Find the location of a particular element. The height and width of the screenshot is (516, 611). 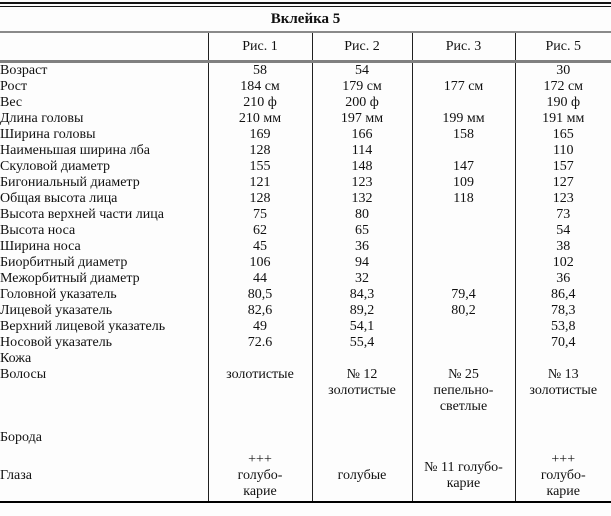

table-row: Биорбитный диаметр 106 94 102 is located at coordinates (305, 263).